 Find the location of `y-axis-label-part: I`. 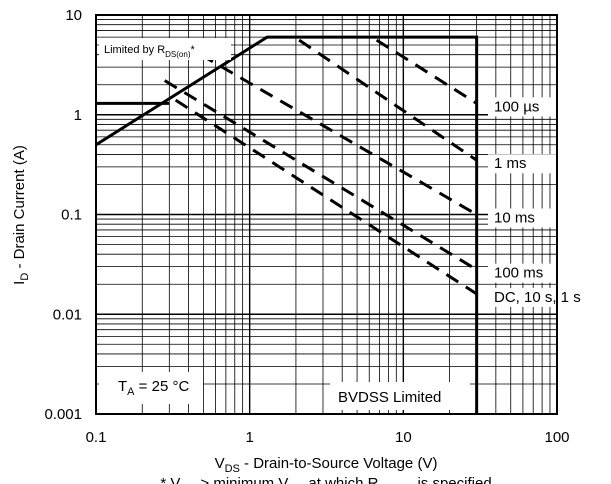

y-axis-label-part: I is located at coordinates (19, 283).